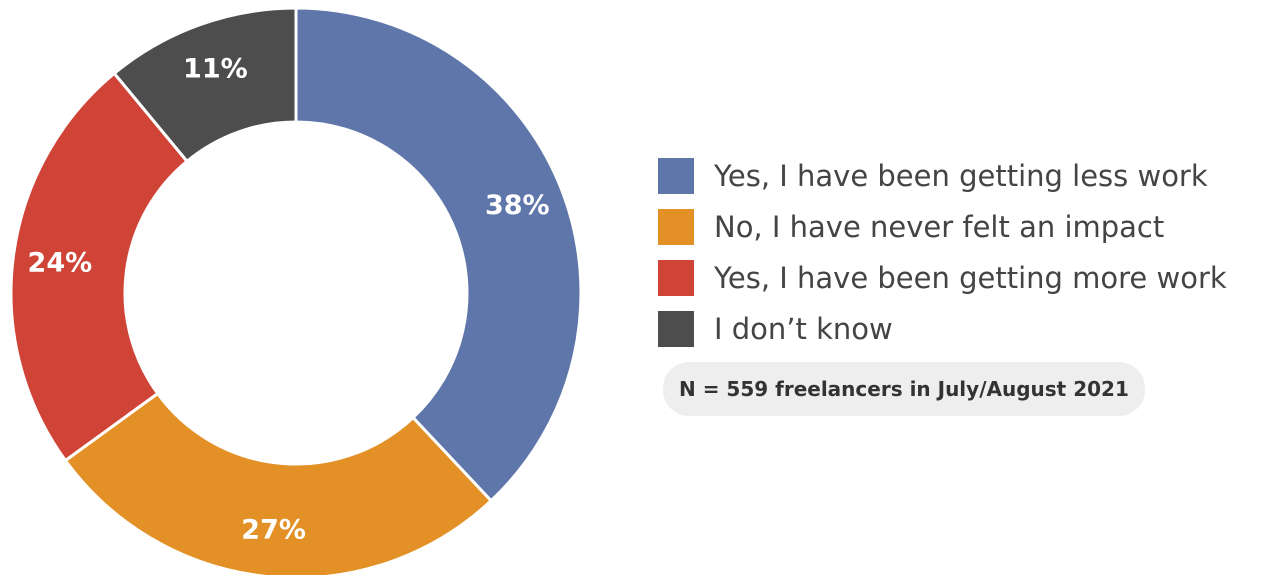 Image resolution: width=1270 pixels, height=575 pixels. Describe the element at coordinates (676, 226) in the screenshot. I see `legend-swatch-no-impact` at that location.